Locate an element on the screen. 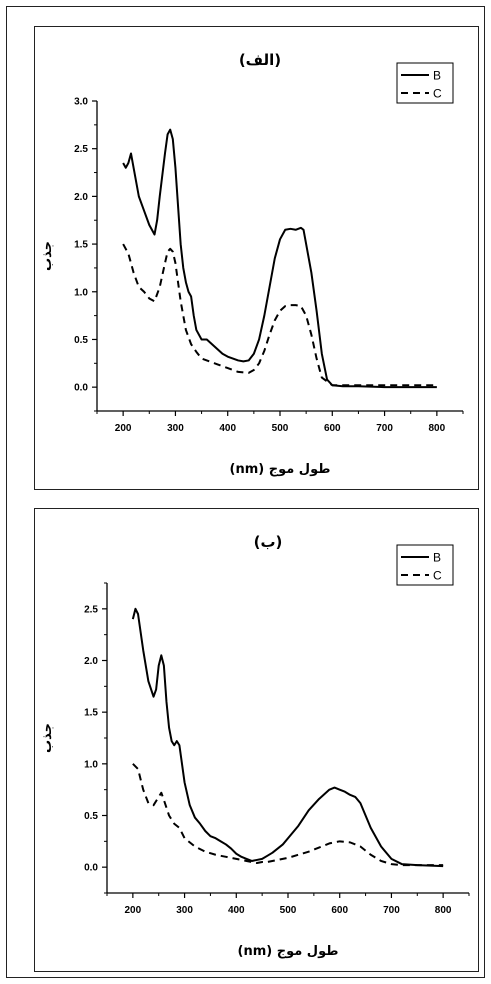 This screenshot has height=984, width=491. chart-0-x-tick-label: 400 is located at coordinates (227, 428).